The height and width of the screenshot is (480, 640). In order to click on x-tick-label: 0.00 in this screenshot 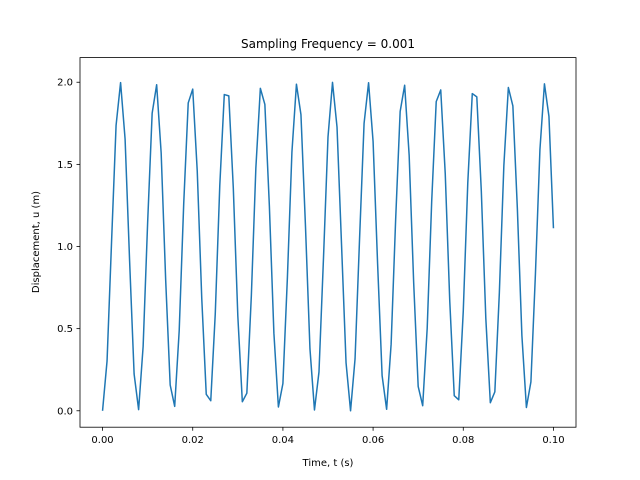, I will do `click(102, 440)`.